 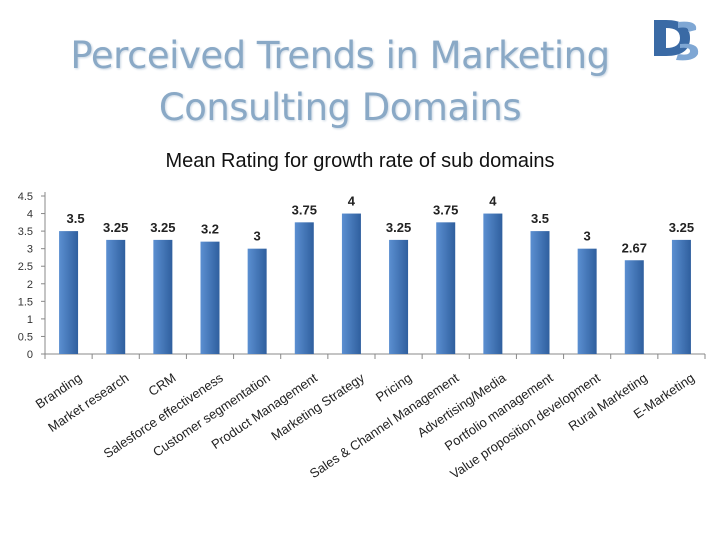 What do you see at coordinates (30, 250) in the screenshot?
I see `y-tick-label: 3` at bounding box center [30, 250].